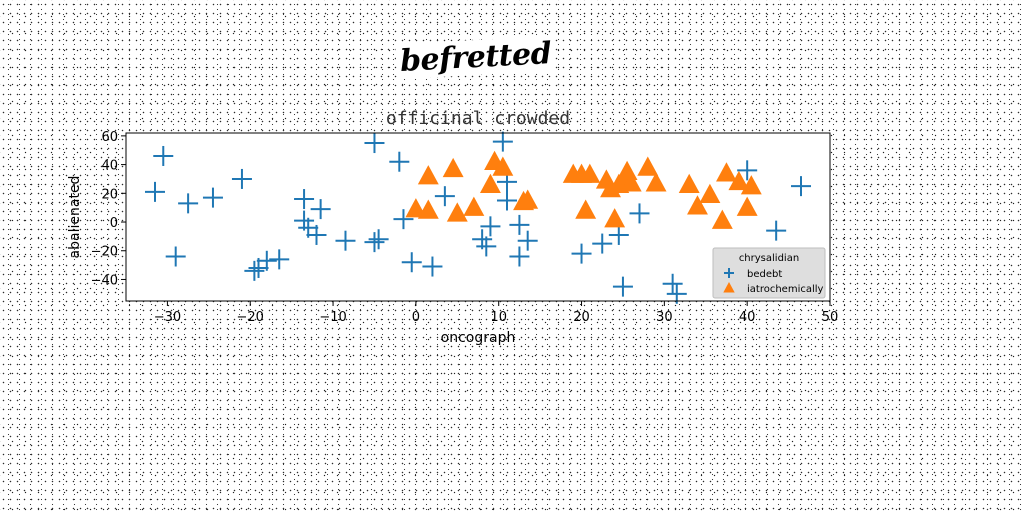 Image resolution: width=1024 pixels, height=512 pixels. What do you see at coordinates (104, 252) in the screenshot?
I see `y-tick-label: −20` at bounding box center [104, 252].